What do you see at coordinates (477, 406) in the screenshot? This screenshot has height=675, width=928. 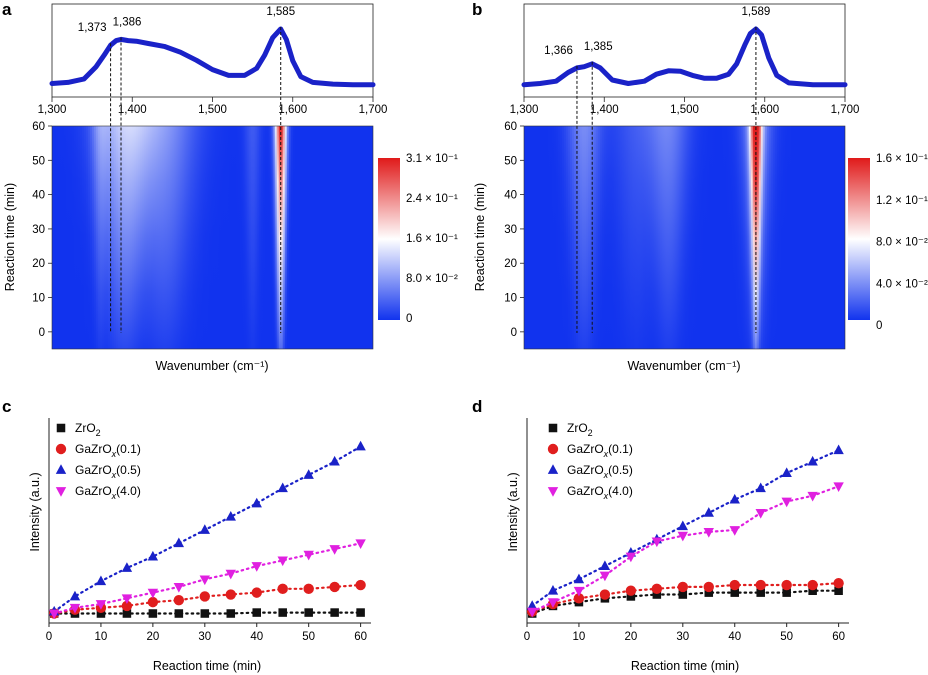 I see `panel-label-d: d` at bounding box center [477, 406].